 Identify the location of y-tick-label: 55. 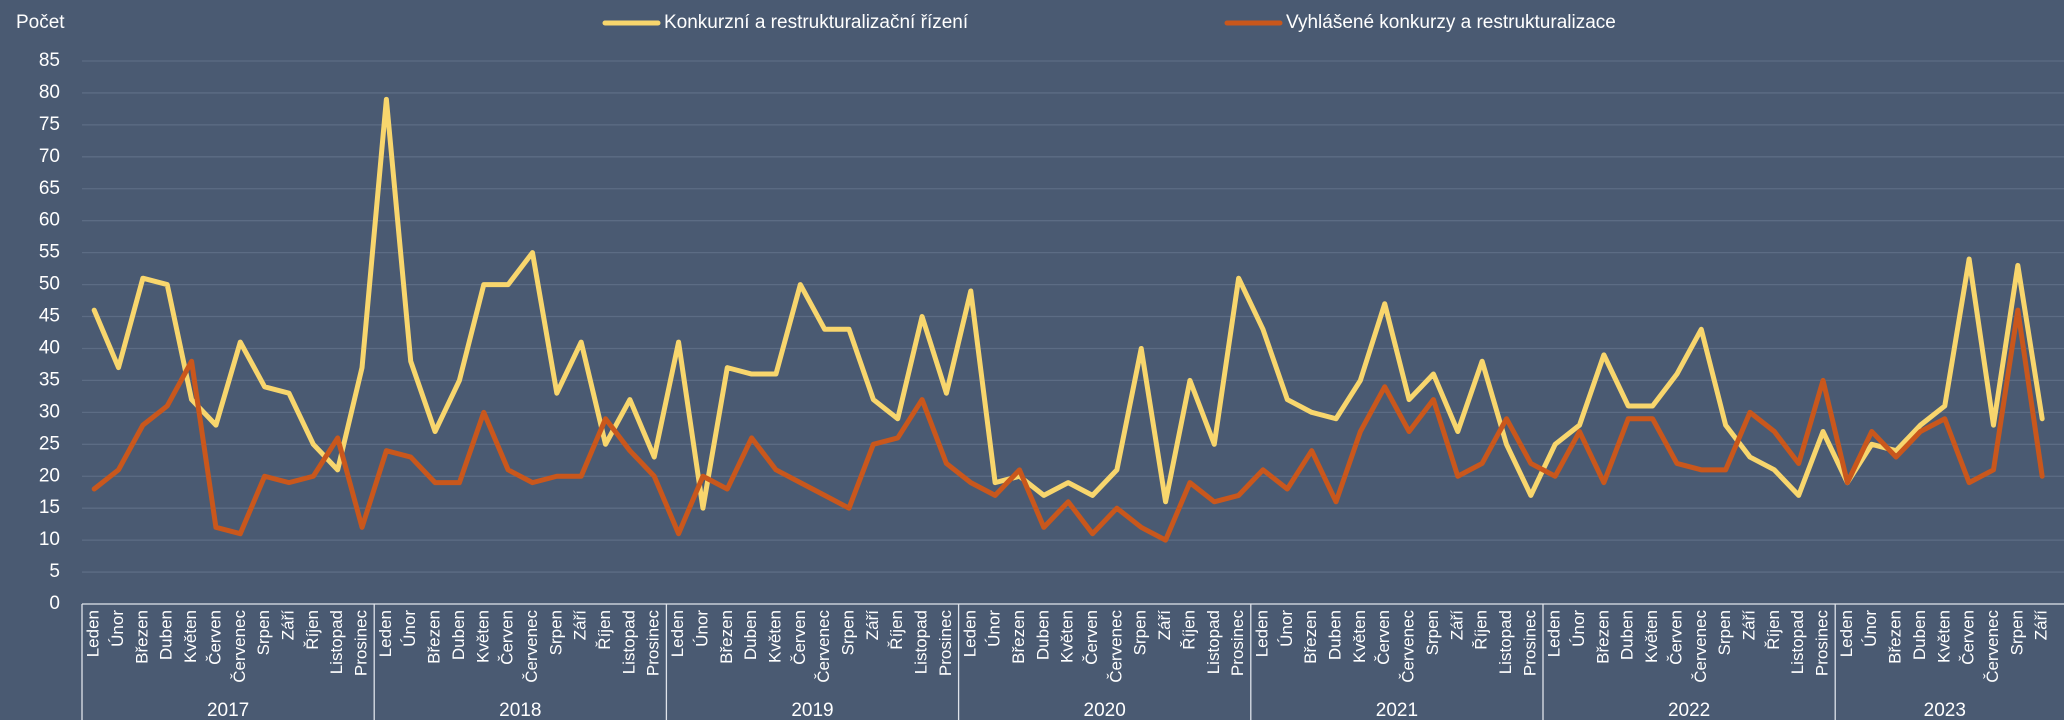
(49, 252).